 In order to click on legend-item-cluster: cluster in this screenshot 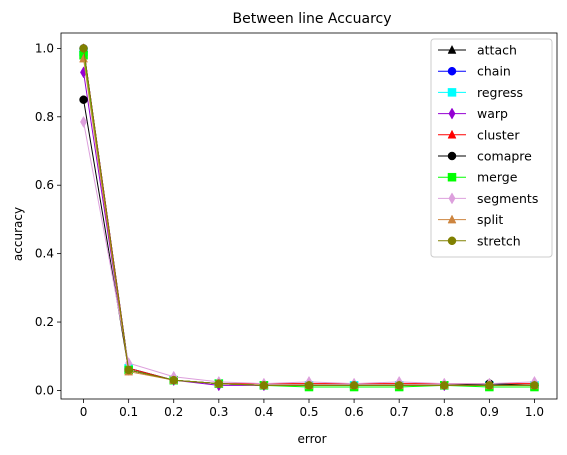, I will do `click(479, 134)`.